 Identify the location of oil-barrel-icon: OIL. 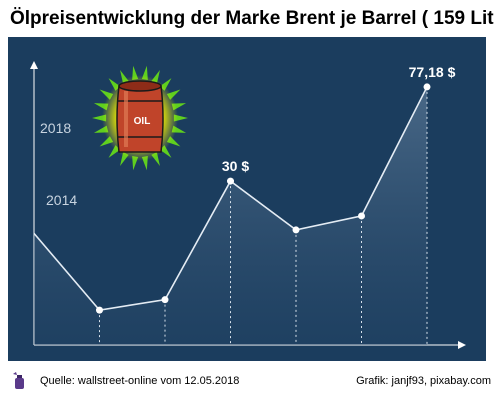
(140, 118).